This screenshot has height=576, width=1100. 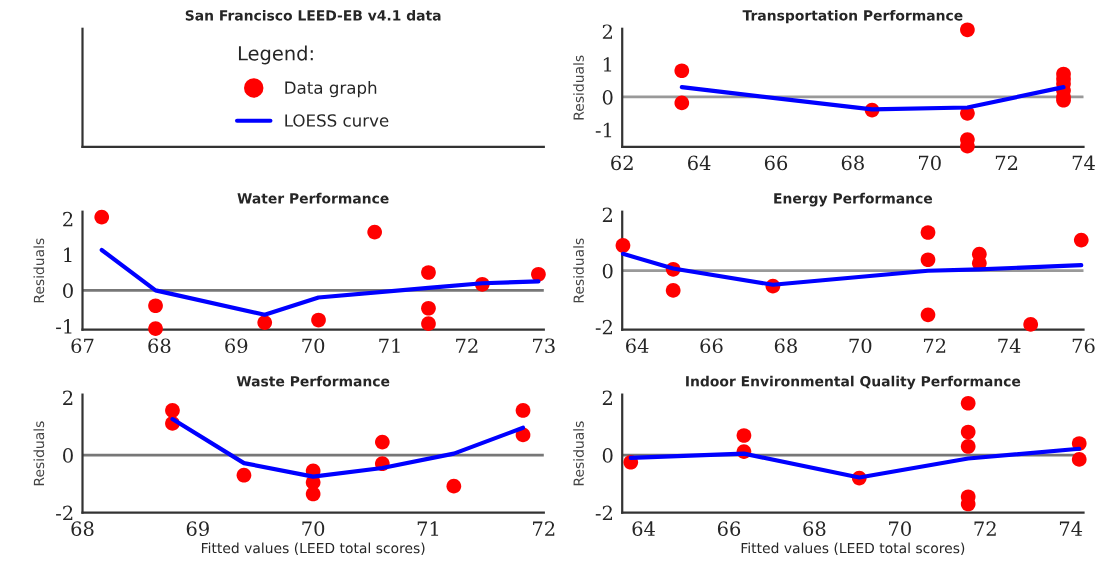 What do you see at coordinates (82, 346) in the screenshot?
I see `x-tick-label: 67` at bounding box center [82, 346].